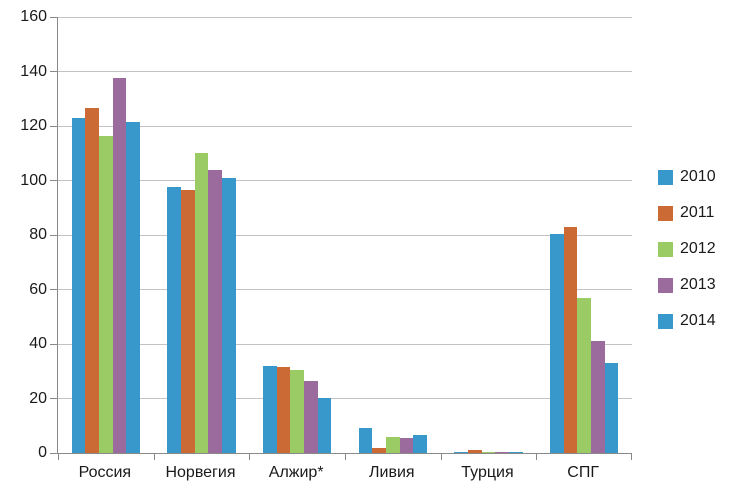 The width and height of the screenshot is (733, 493). Describe the element at coordinates (392, 445) in the screenshot. I see `bar-Ливия-2012` at that location.